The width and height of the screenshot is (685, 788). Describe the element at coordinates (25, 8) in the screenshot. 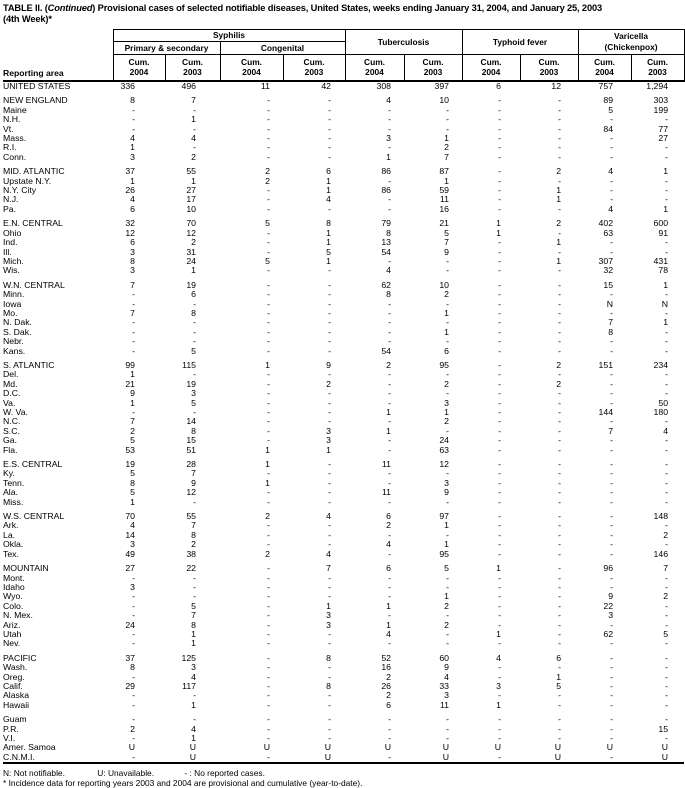

I see `title-part1: TABLE II. (` at that location.